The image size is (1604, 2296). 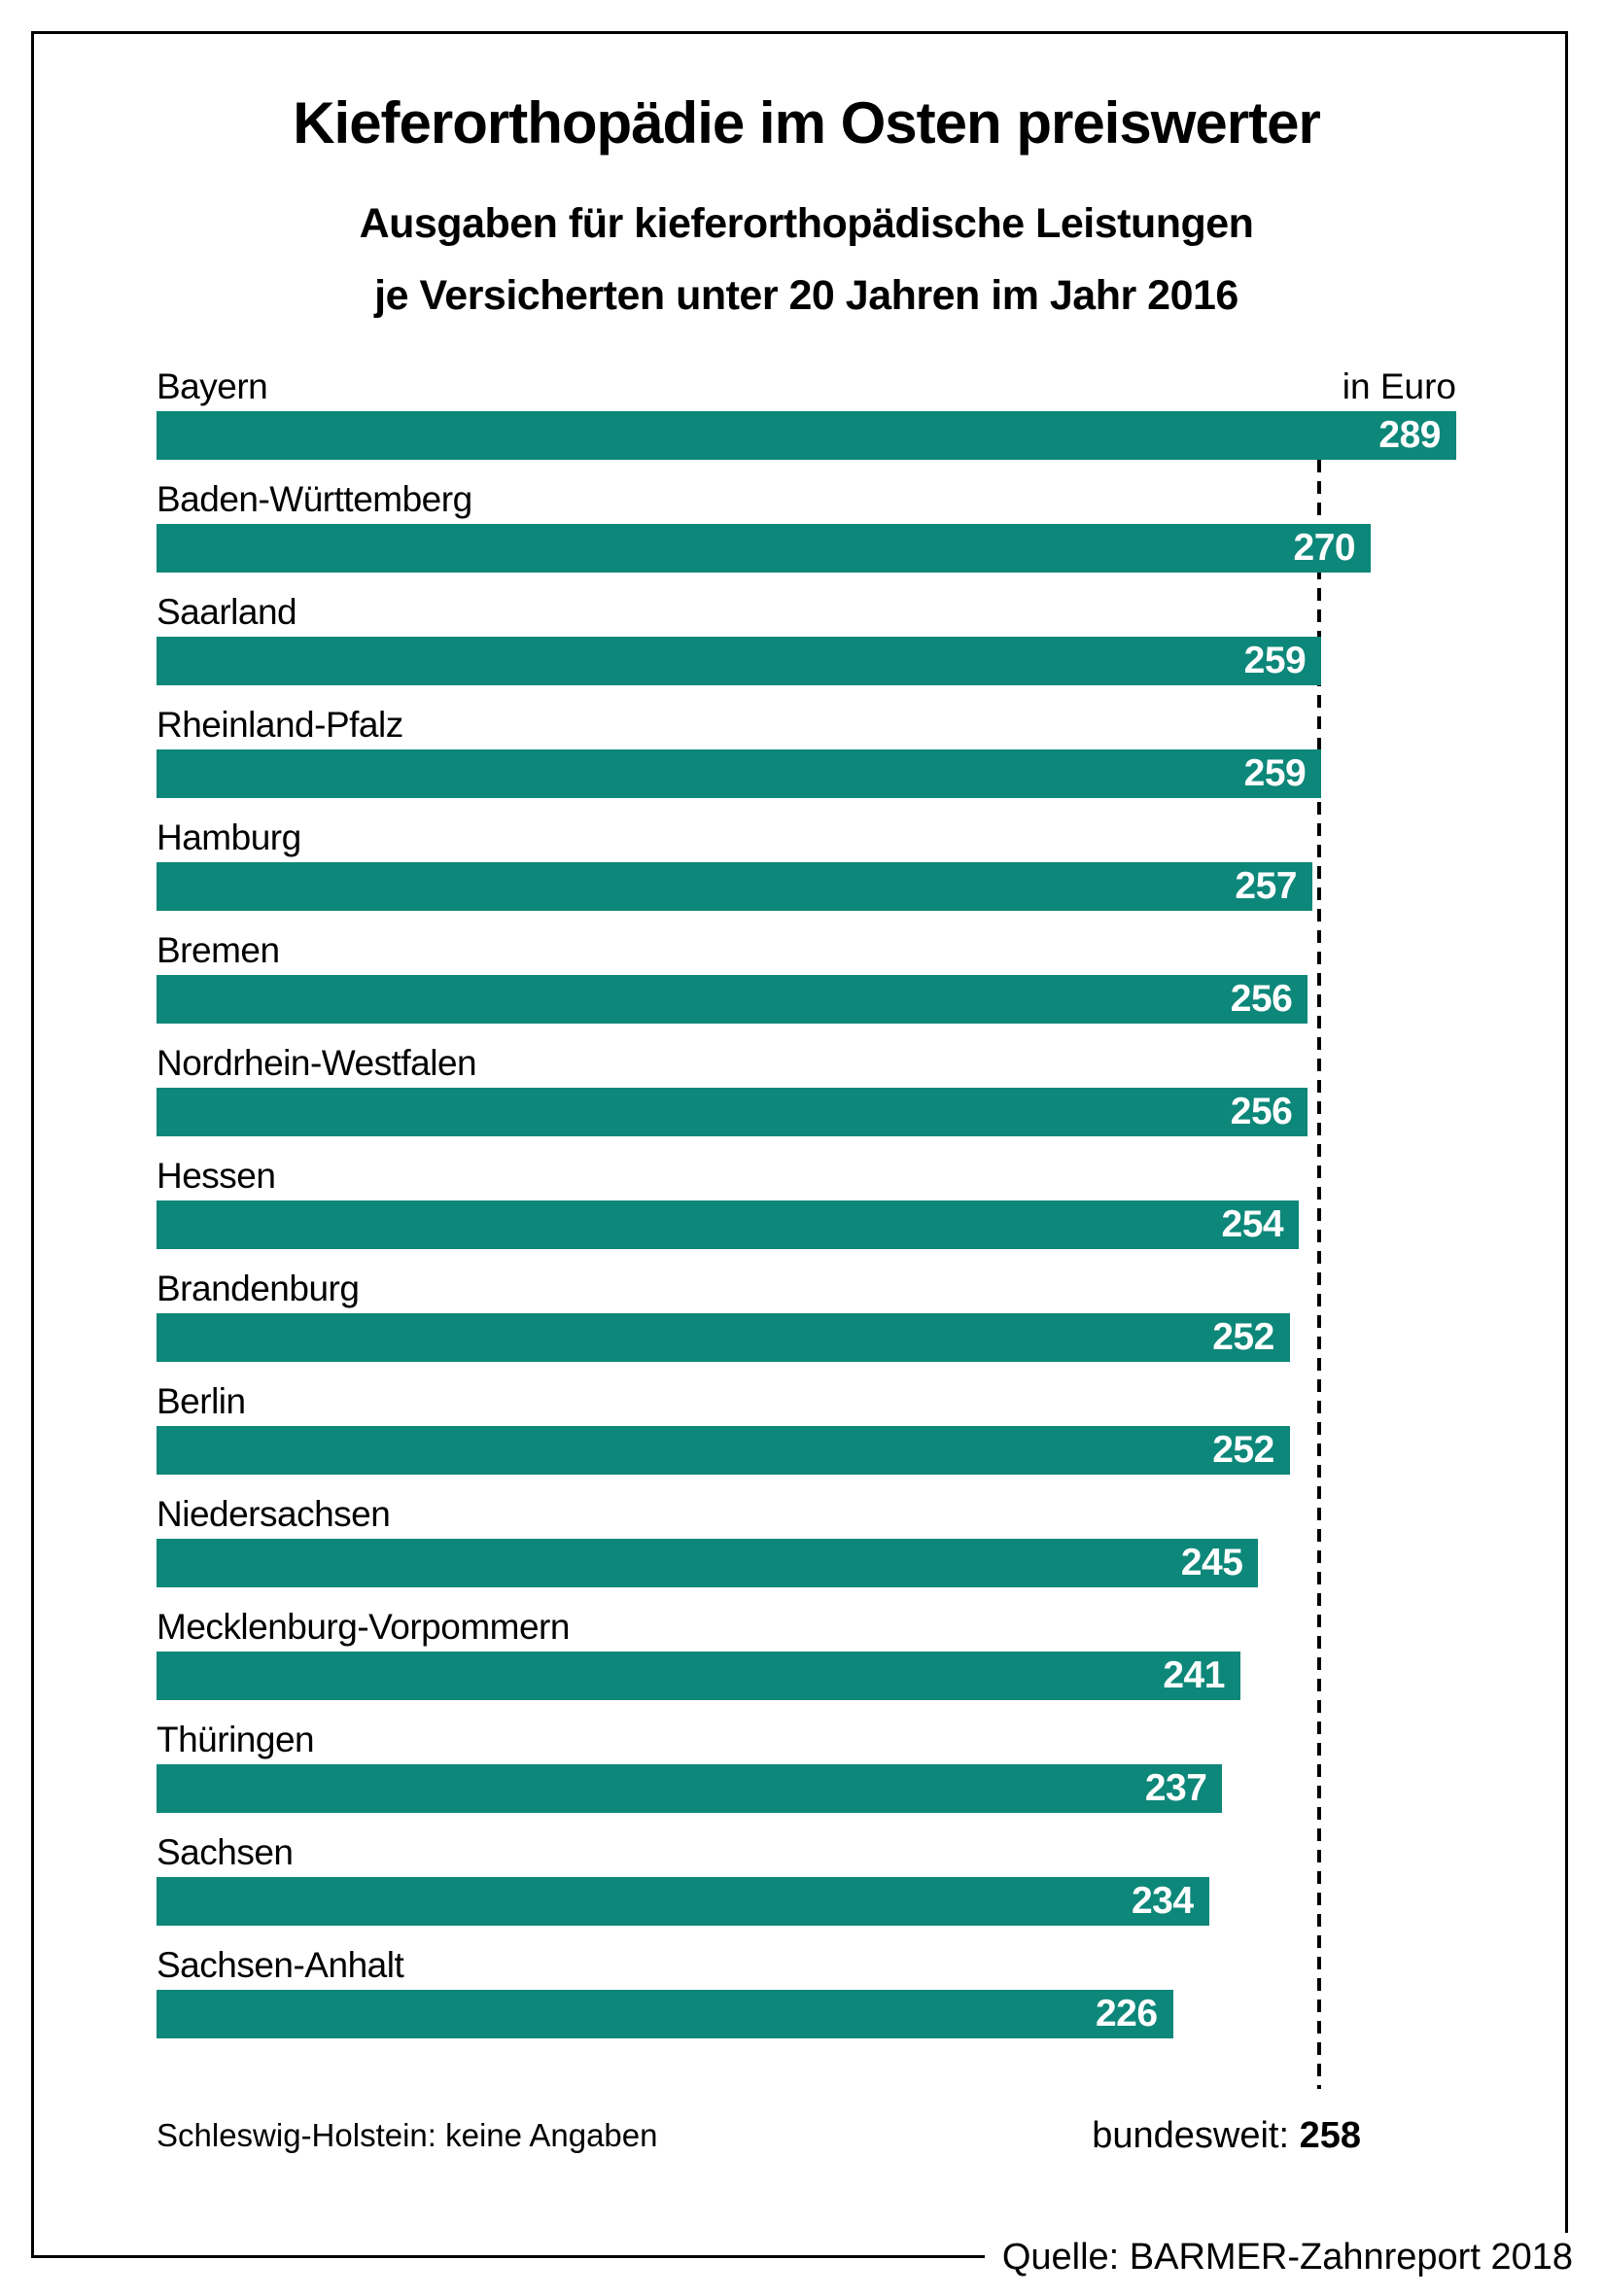 What do you see at coordinates (363, 1627) in the screenshot?
I see `state-label: Mecklenburg-Vorpommern` at bounding box center [363, 1627].